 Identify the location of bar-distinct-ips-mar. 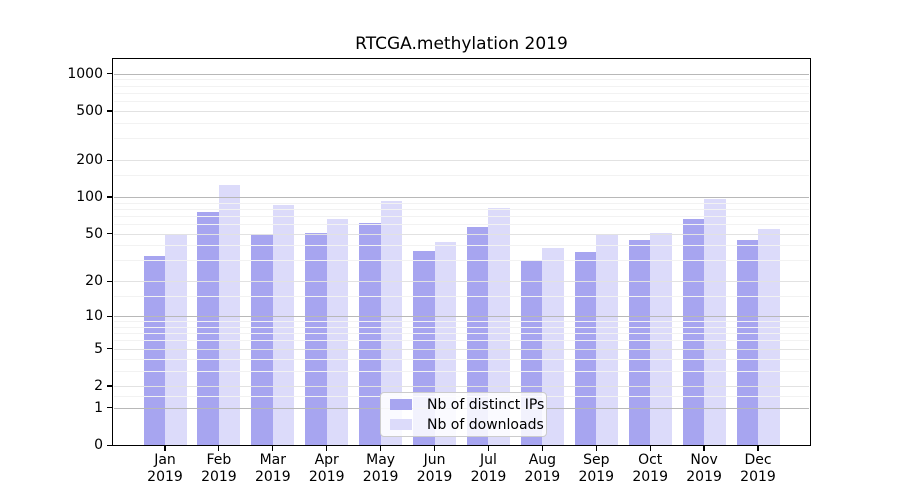
(262, 339).